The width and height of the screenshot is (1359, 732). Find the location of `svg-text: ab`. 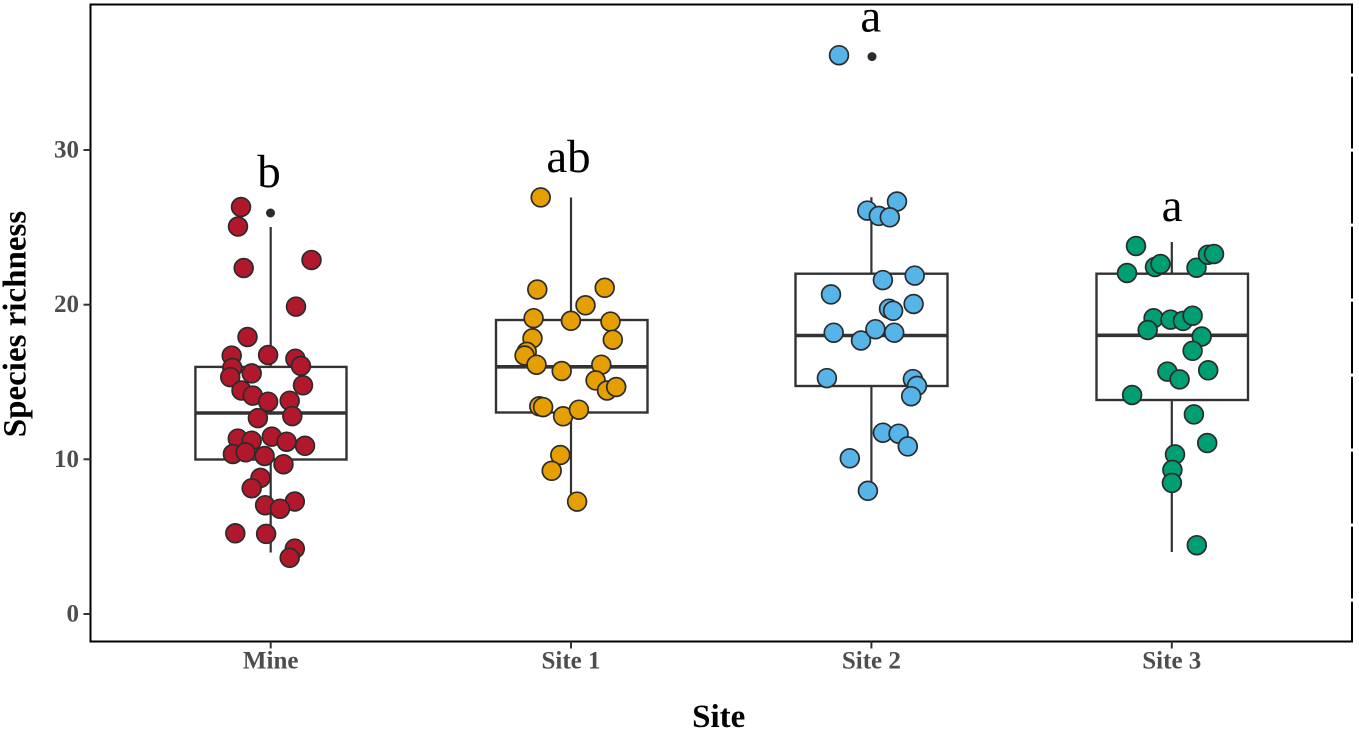

svg-text: ab is located at coordinates (568, 157).